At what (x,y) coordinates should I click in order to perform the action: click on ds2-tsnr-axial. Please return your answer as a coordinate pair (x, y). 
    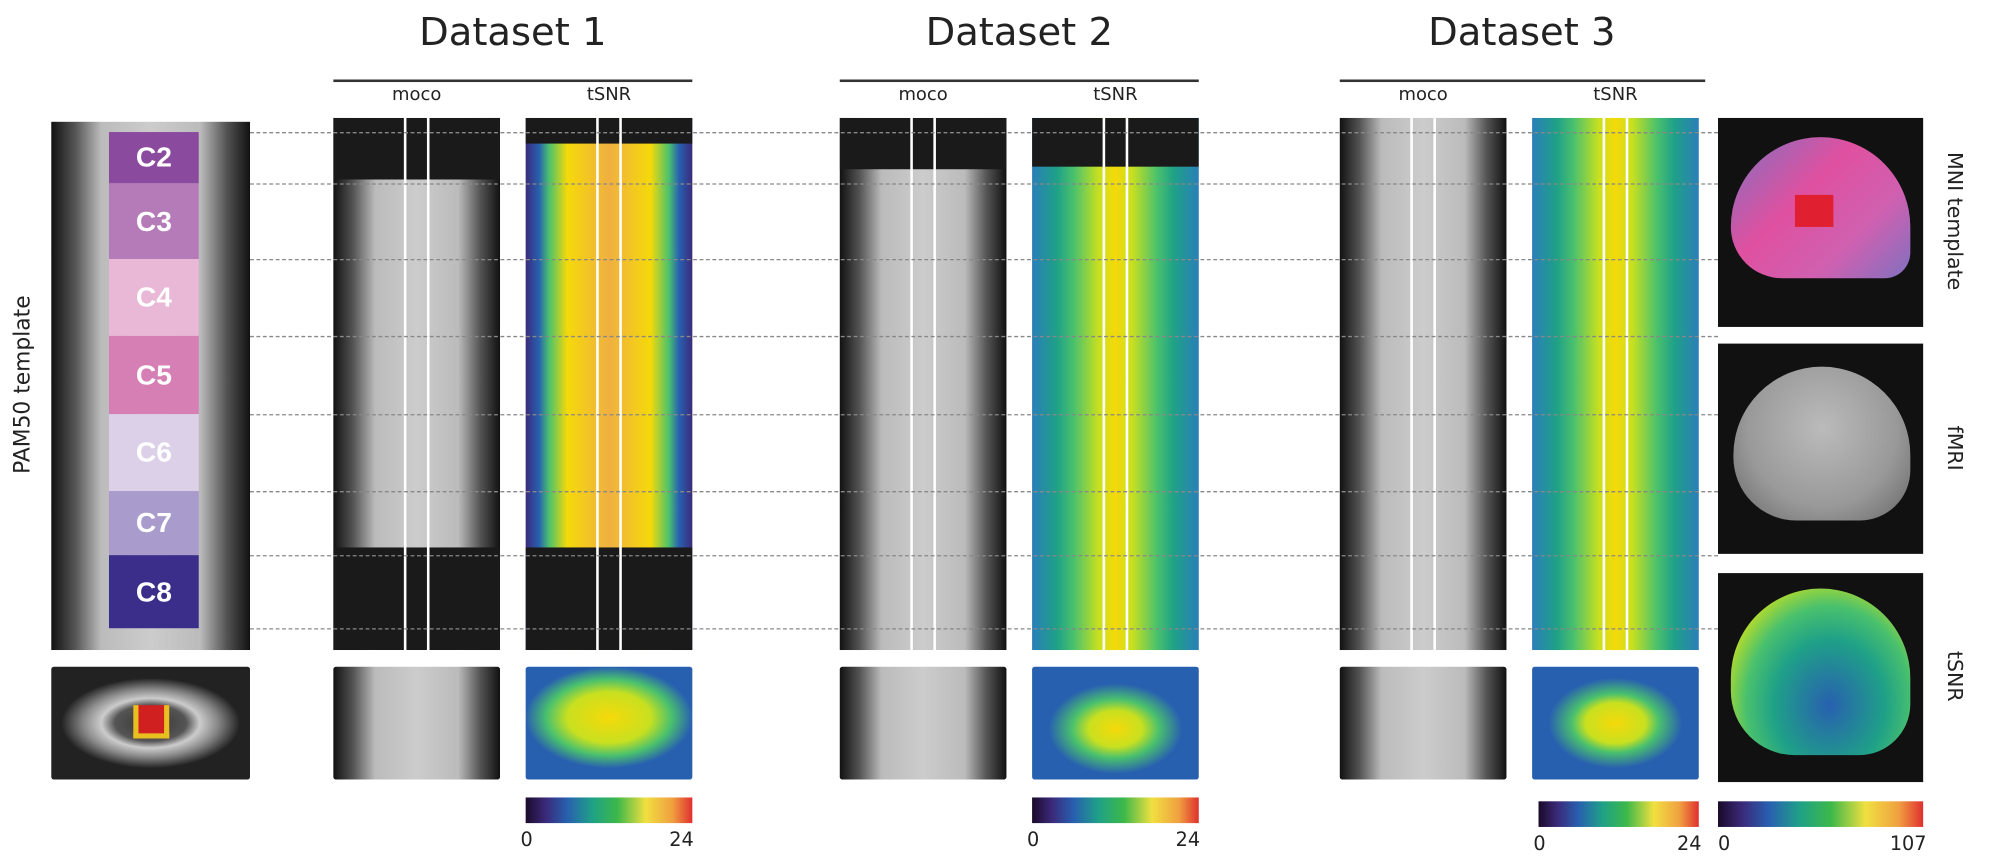
    Looking at the image, I should click on (1115, 723).